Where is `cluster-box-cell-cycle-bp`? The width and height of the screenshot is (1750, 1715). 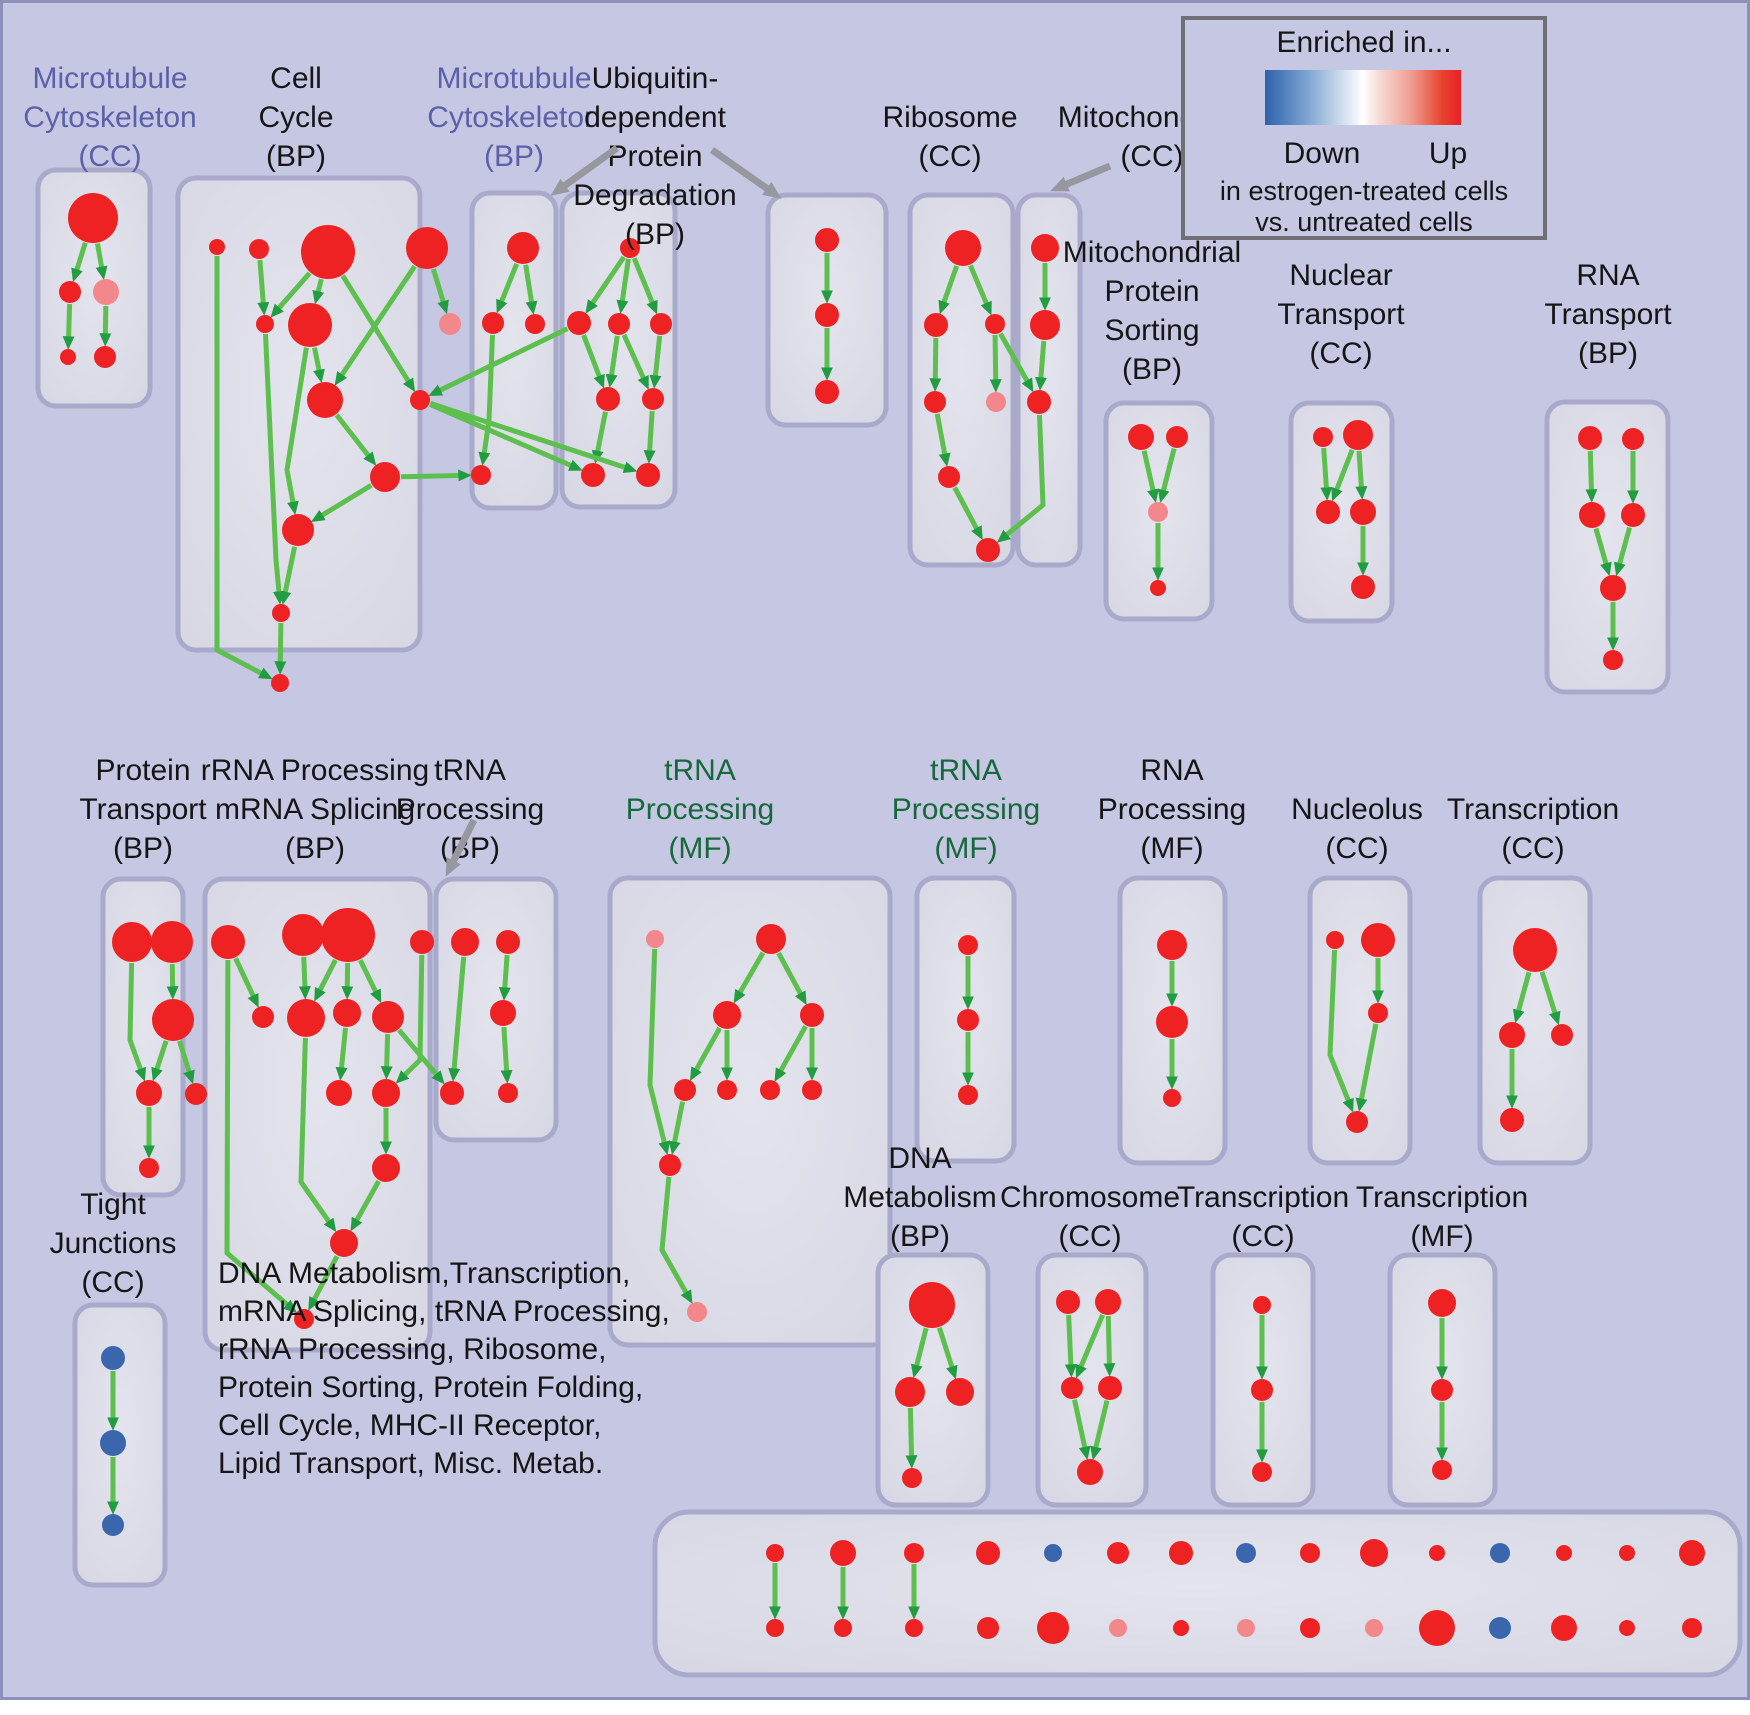
cluster-box-cell-cycle-bp is located at coordinates (299, 414).